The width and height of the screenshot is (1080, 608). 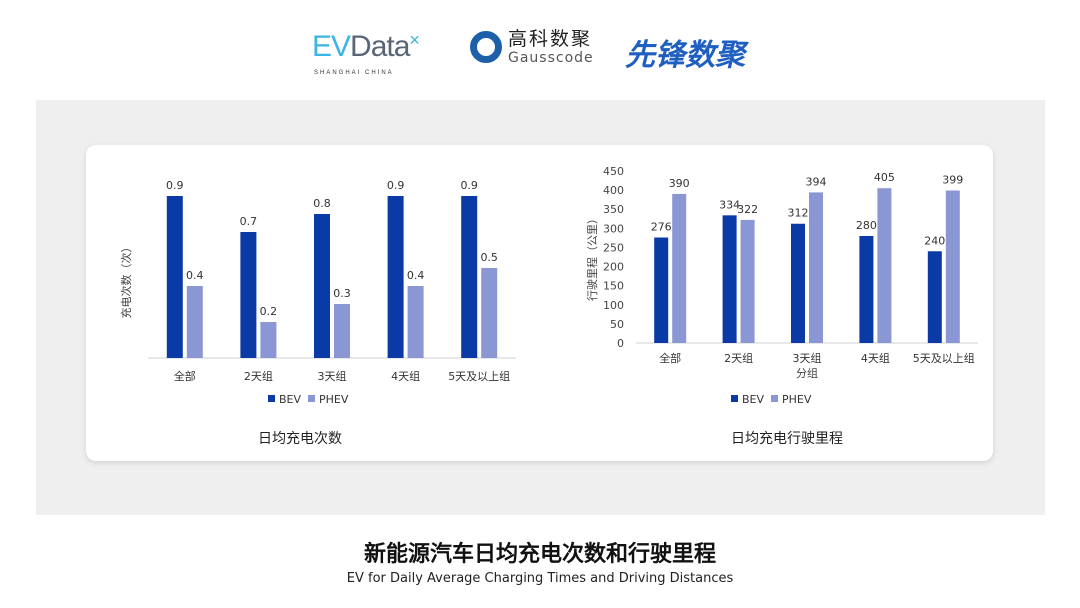 What do you see at coordinates (729, 204) in the screenshot?
I see `data-label: 334` at bounding box center [729, 204].